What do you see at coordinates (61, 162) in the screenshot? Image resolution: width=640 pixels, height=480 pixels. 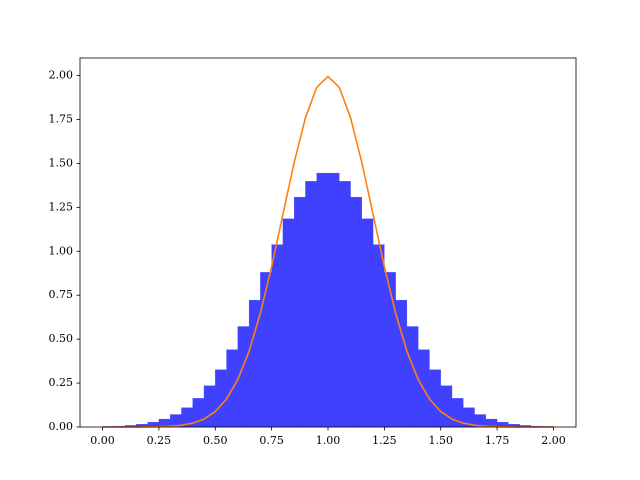 I see `y-tick-label: 1.50` at bounding box center [61, 162].